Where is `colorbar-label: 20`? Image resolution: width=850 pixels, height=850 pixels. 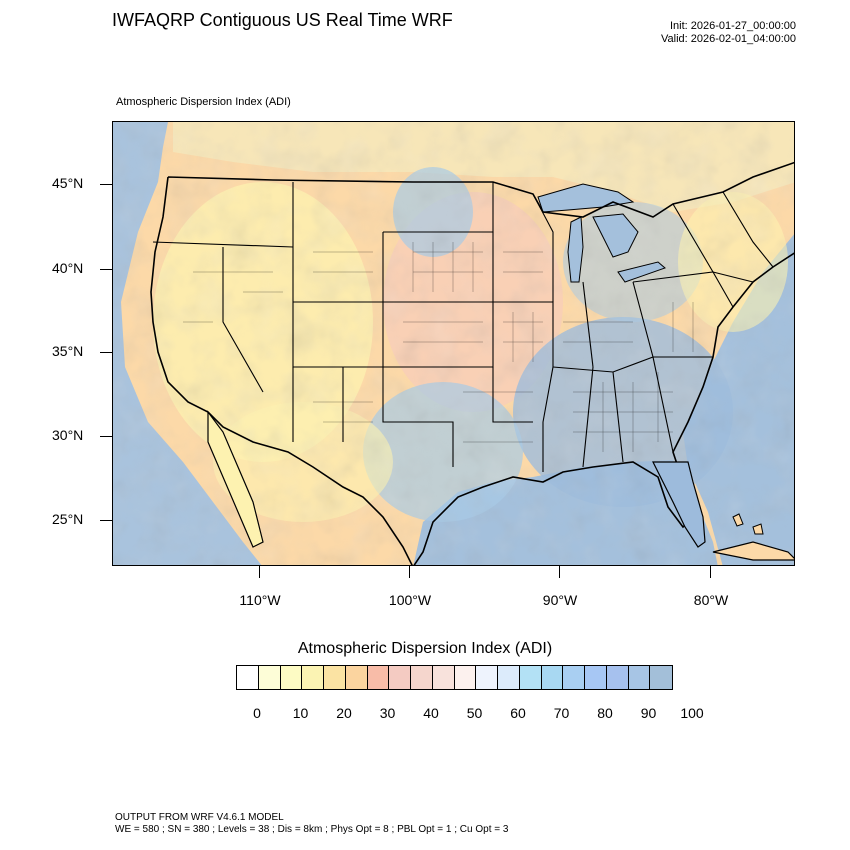 colorbar-label: 20 is located at coordinates (344, 713).